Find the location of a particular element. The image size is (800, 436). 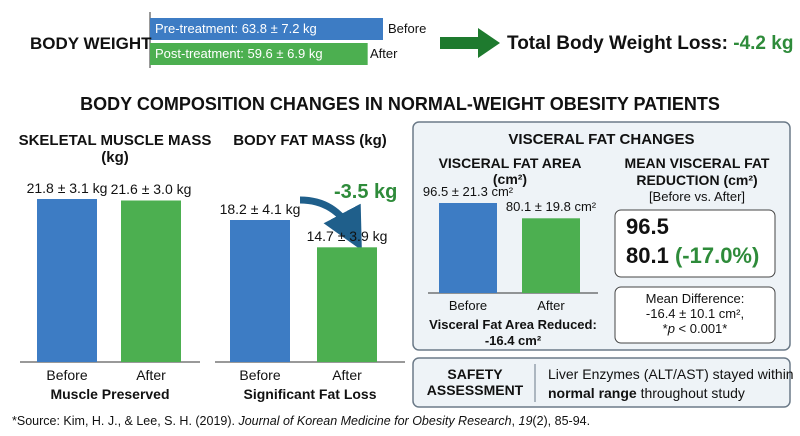

before-value: 96.5 is located at coordinates (647, 226).